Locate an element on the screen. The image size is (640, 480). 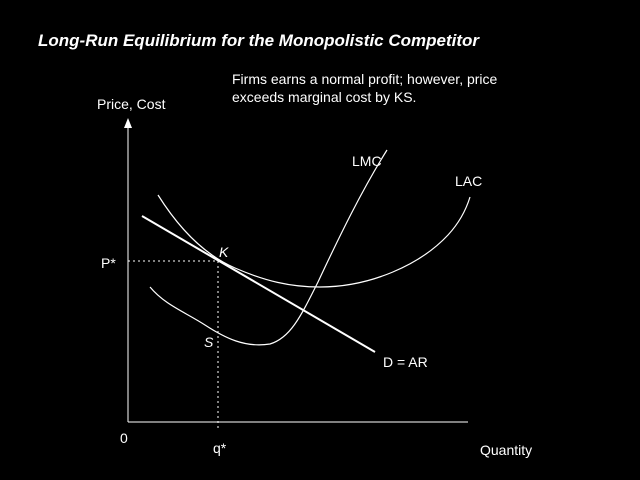
quantity-label: q* is located at coordinates (220, 448).